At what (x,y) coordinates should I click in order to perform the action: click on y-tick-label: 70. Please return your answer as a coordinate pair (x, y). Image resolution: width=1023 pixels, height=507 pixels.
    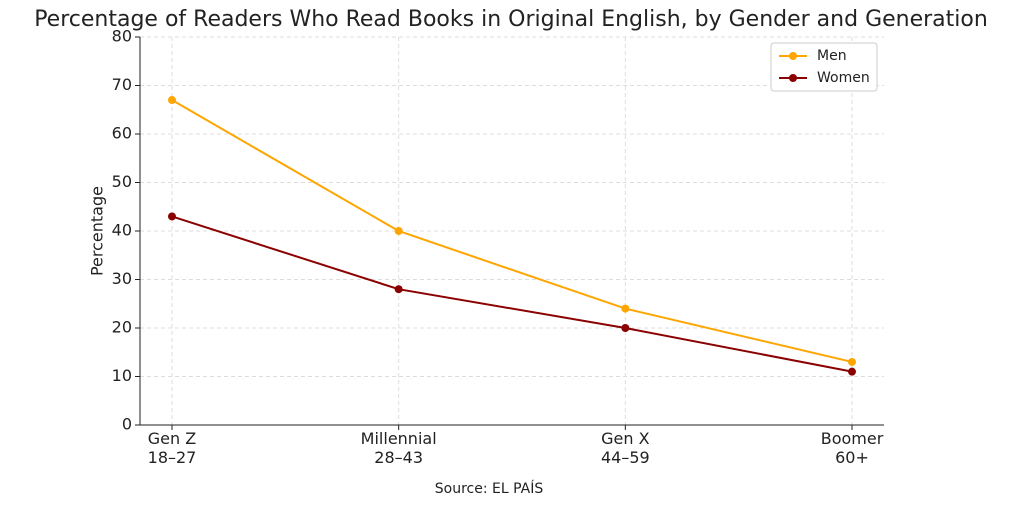
    Looking at the image, I should click on (122, 84).